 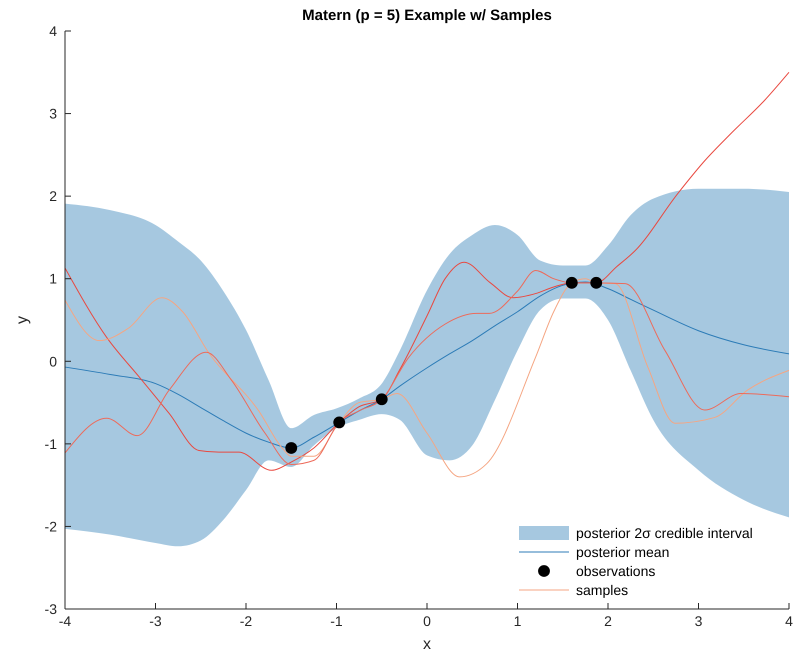 What do you see at coordinates (616, 571) in the screenshot?
I see `legend-label: observations` at bounding box center [616, 571].